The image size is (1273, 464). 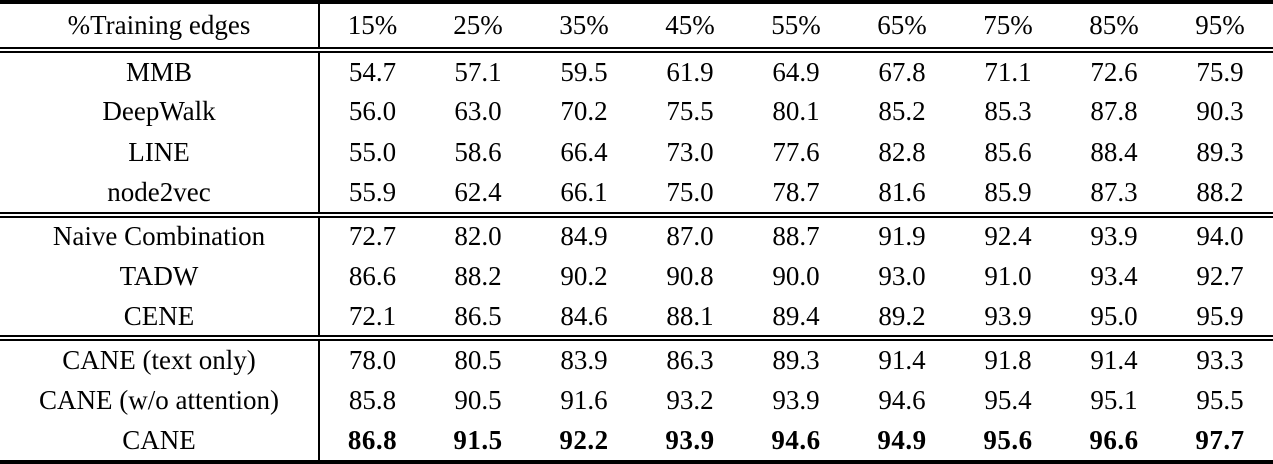 What do you see at coordinates (690, 25) in the screenshot?
I see `header-col-45: 45%` at bounding box center [690, 25].